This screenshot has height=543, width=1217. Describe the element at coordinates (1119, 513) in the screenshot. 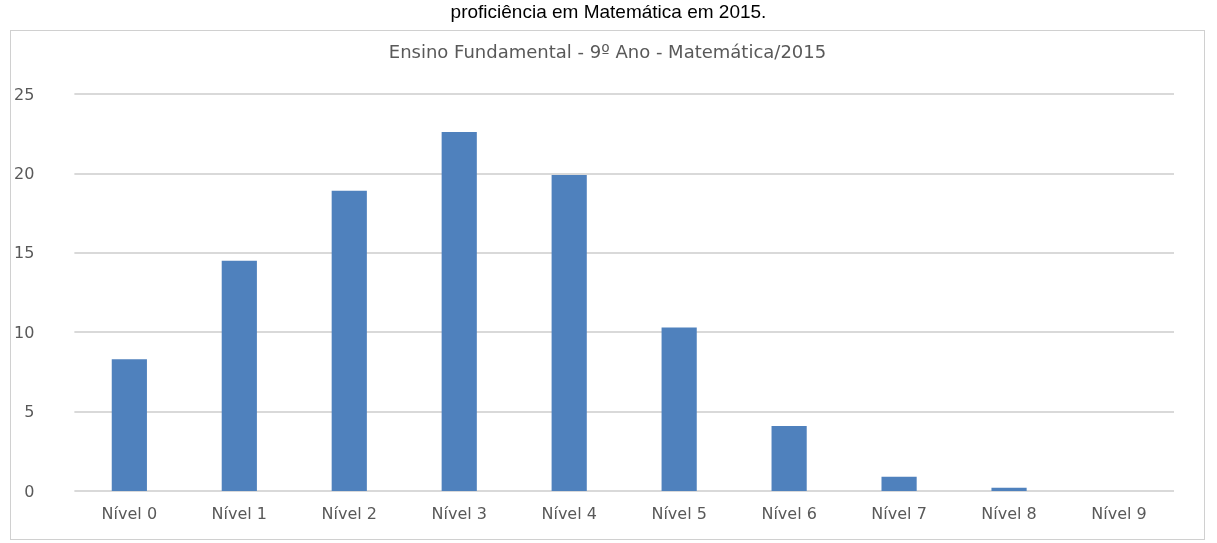

I see `x-tick-label: Nível 9` at that location.